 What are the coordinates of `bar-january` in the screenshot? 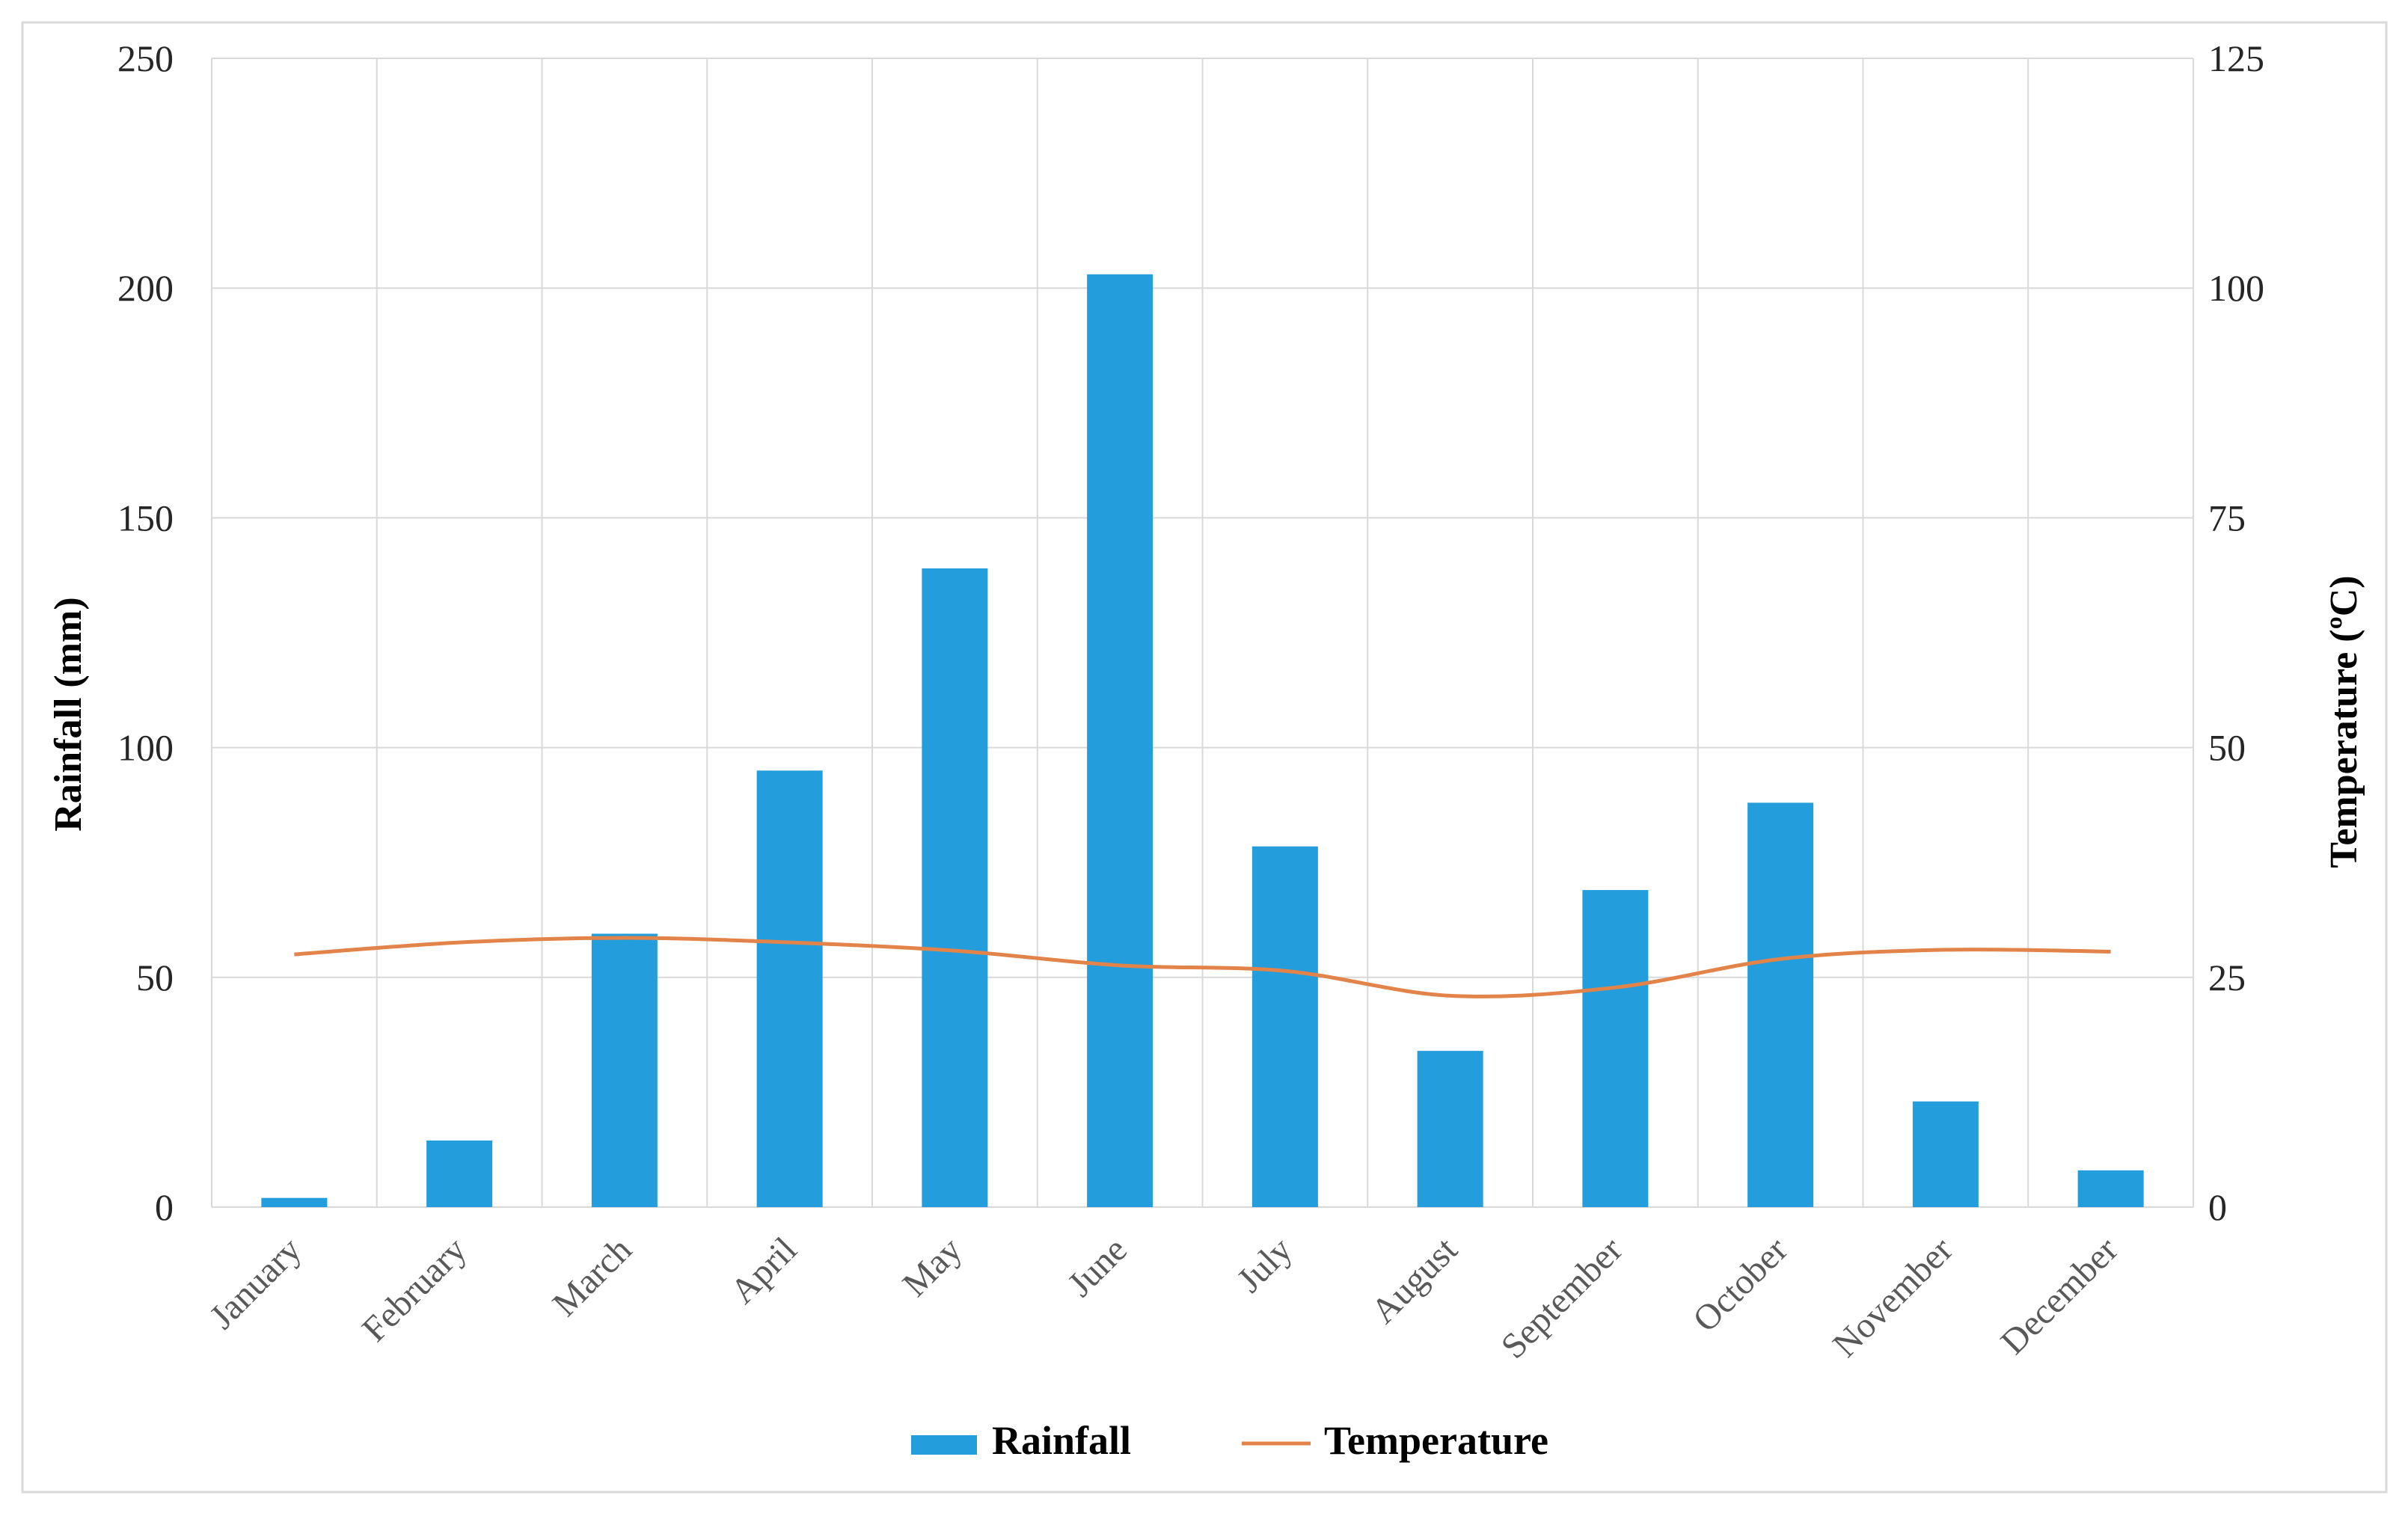 It's located at (294, 1202).